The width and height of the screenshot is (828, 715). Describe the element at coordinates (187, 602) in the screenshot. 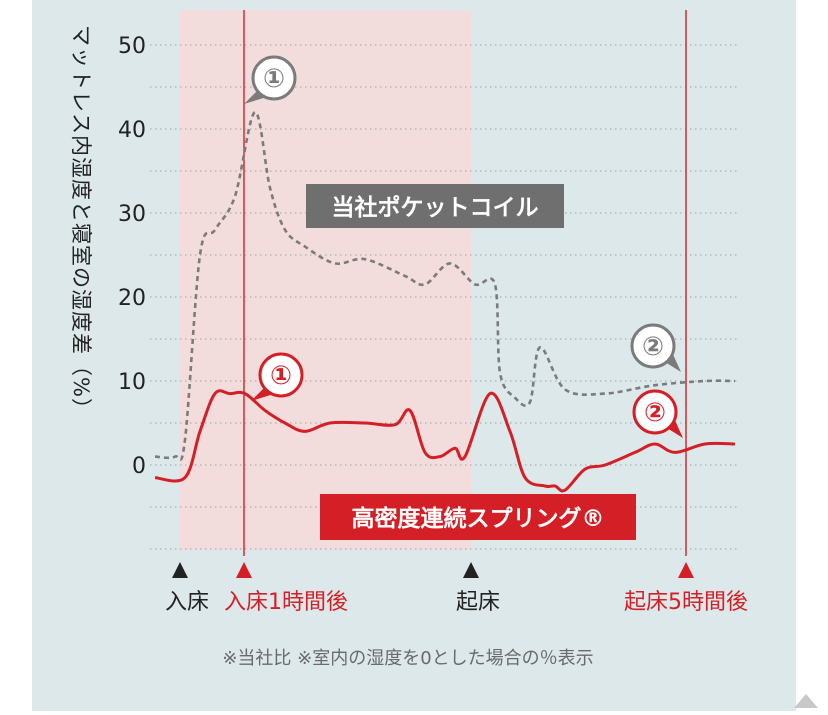

I see `marker-label: 入床` at that location.